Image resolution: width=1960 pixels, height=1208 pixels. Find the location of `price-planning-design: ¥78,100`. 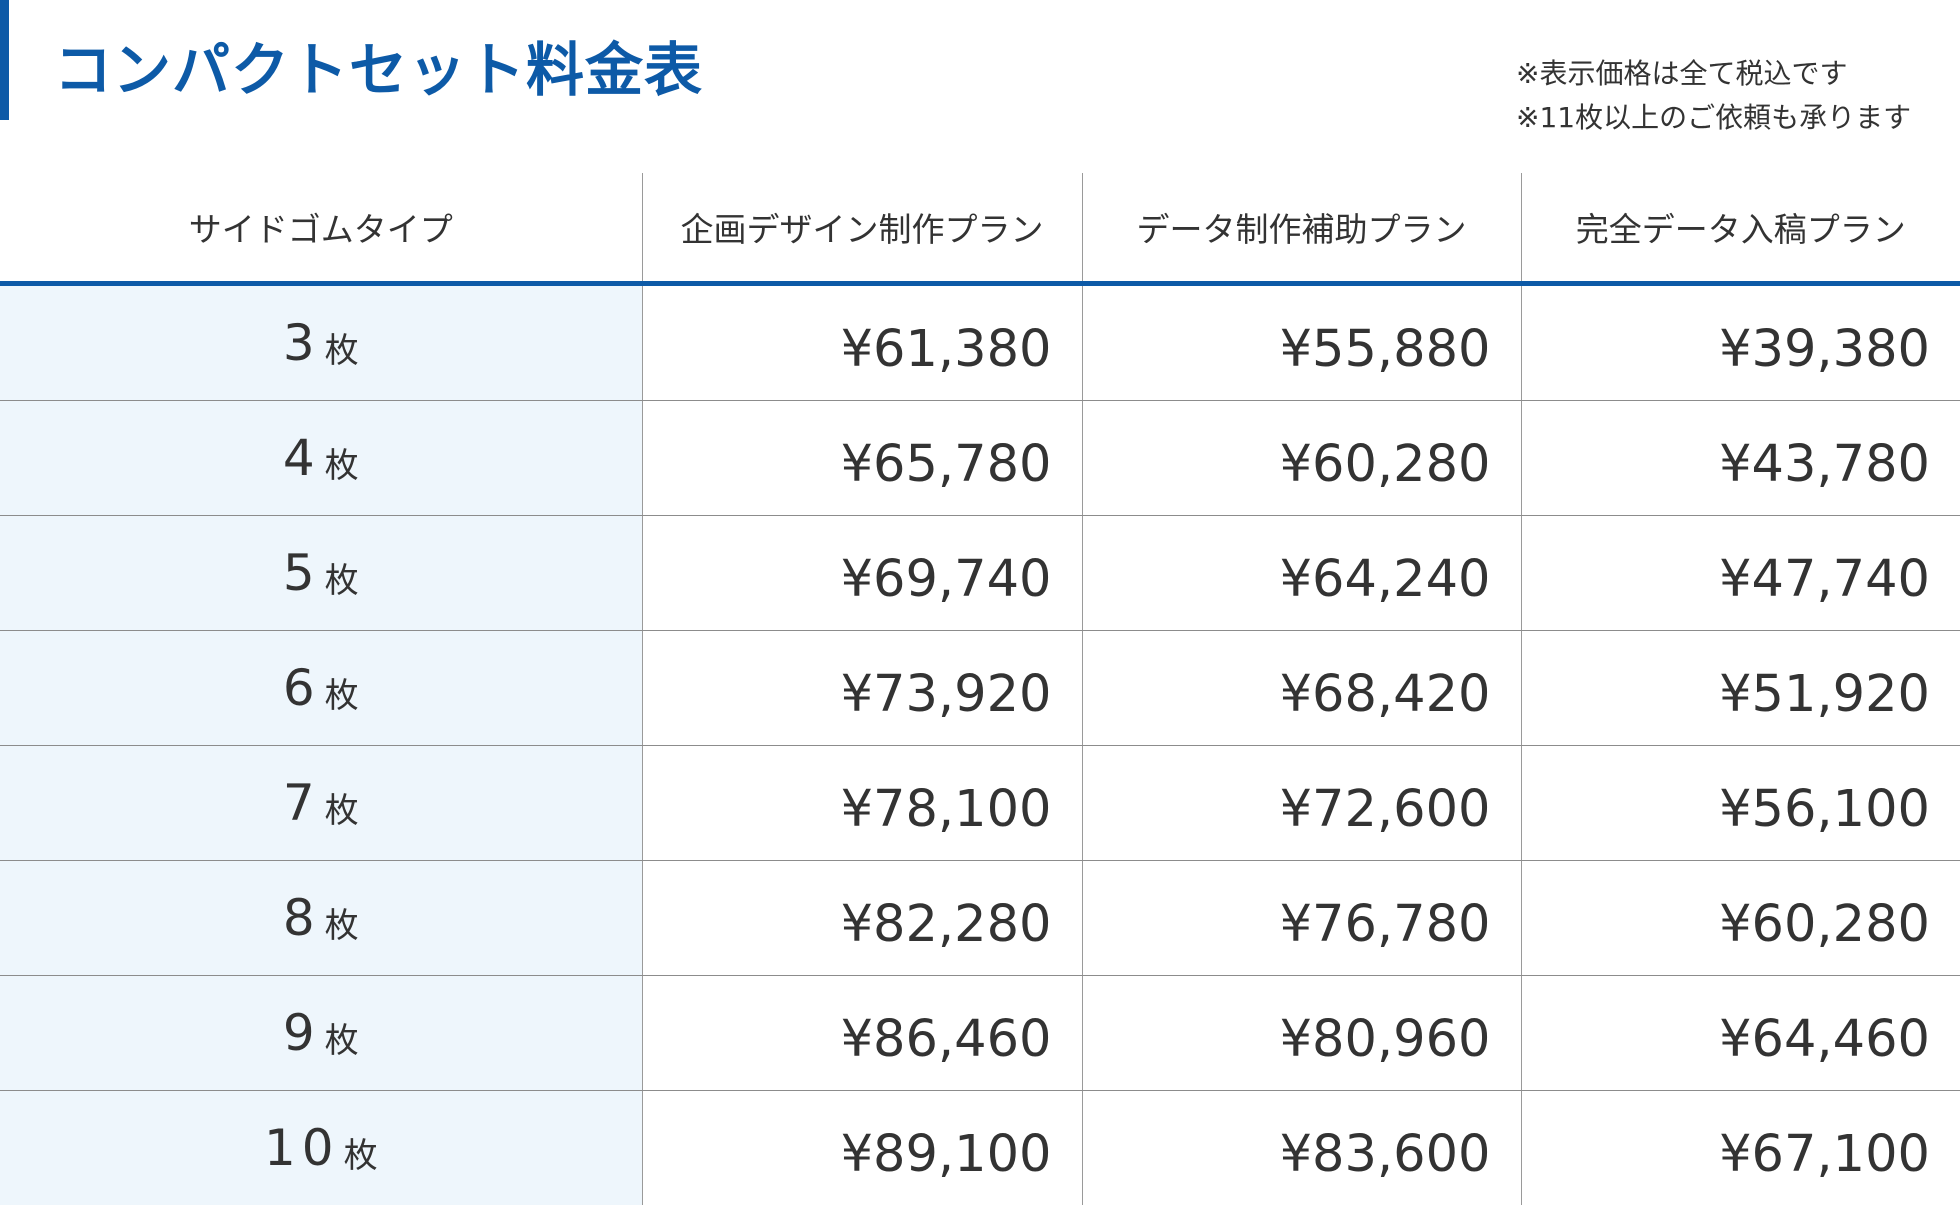

price-planning-design: ¥78,100 is located at coordinates (861, 803).